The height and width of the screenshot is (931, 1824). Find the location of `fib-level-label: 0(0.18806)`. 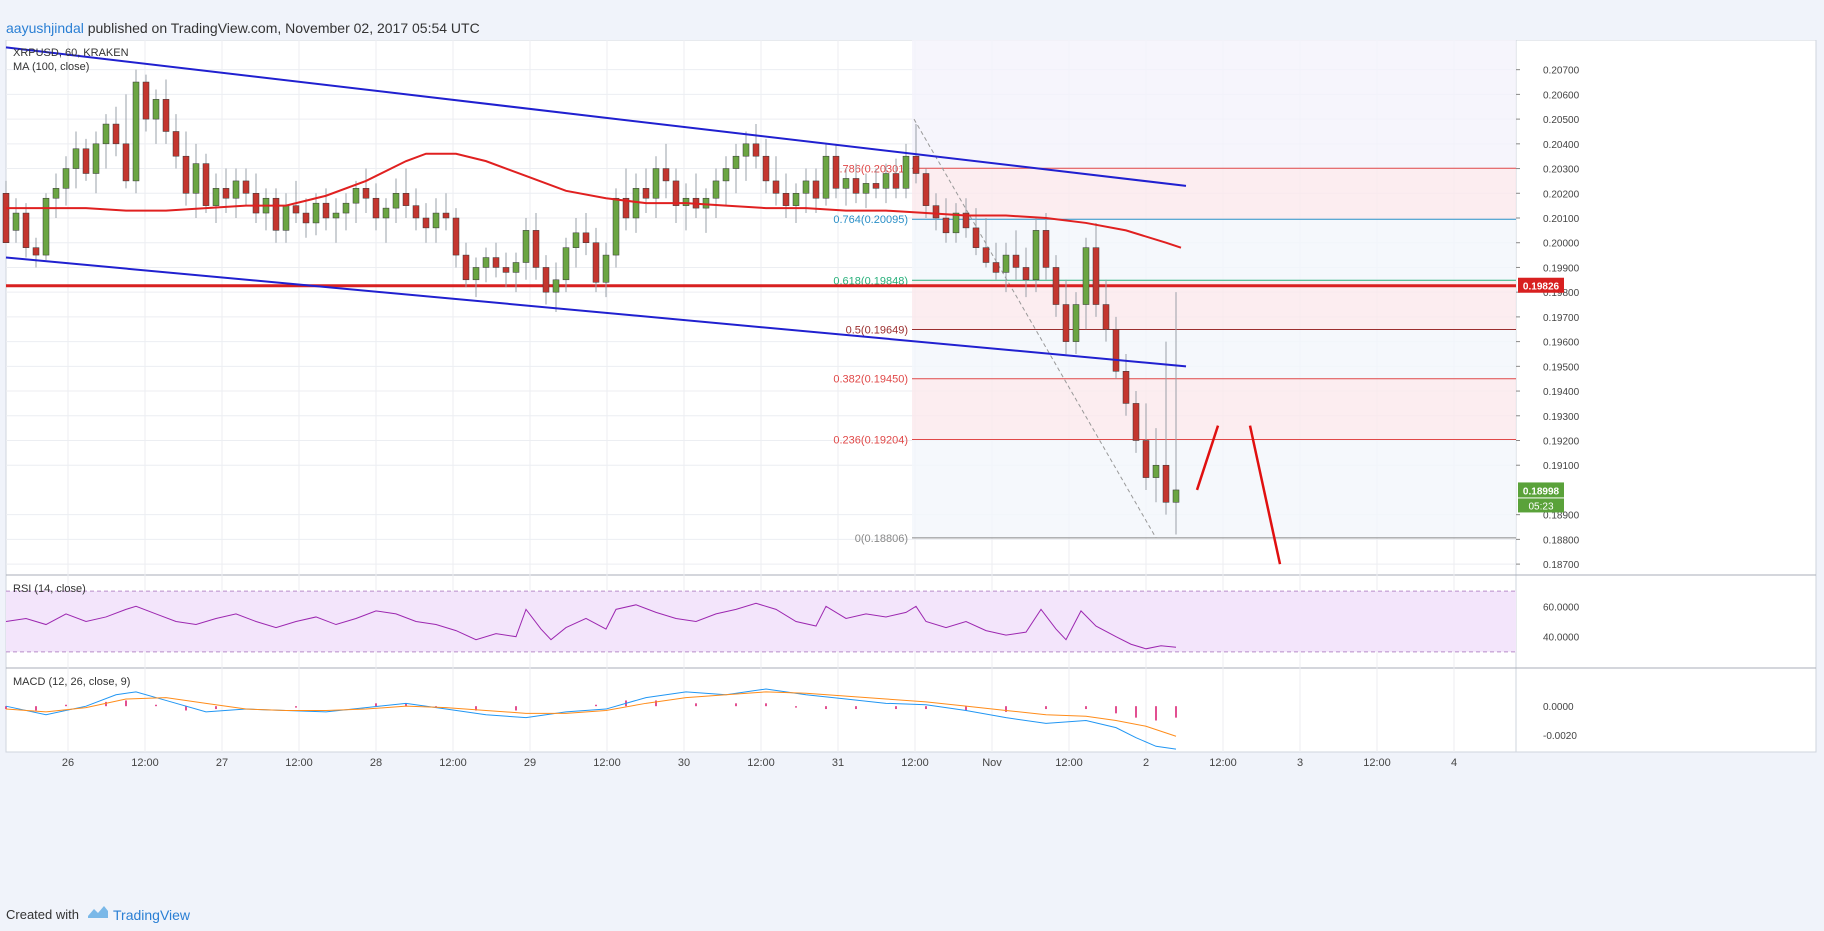

fib-level-label: 0(0.18806) is located at coordinates (881, 539).